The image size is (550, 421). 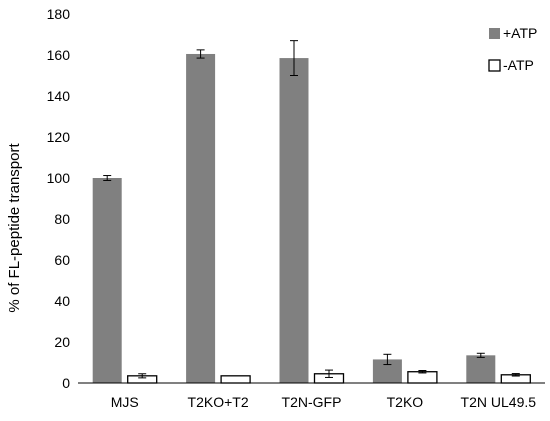 I want to click on legend-label: +ATP, so click(x=520, y=33).